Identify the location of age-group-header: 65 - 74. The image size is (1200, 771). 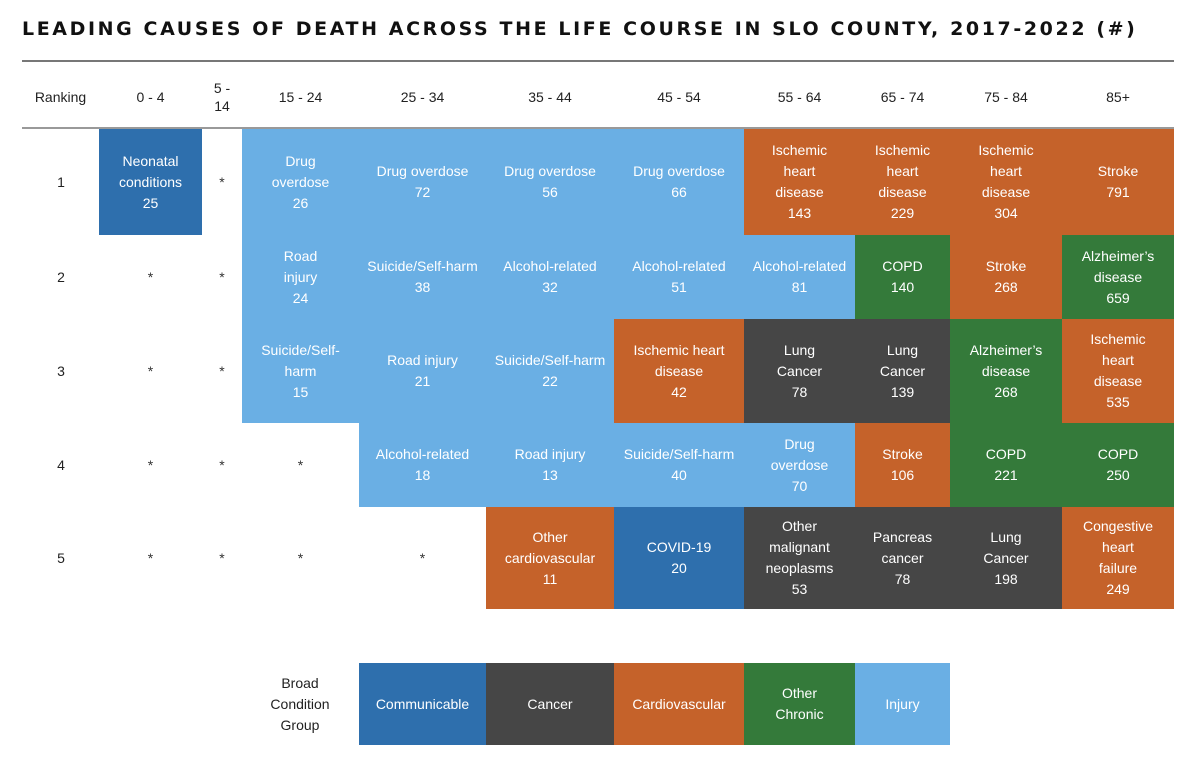
(902, 97).